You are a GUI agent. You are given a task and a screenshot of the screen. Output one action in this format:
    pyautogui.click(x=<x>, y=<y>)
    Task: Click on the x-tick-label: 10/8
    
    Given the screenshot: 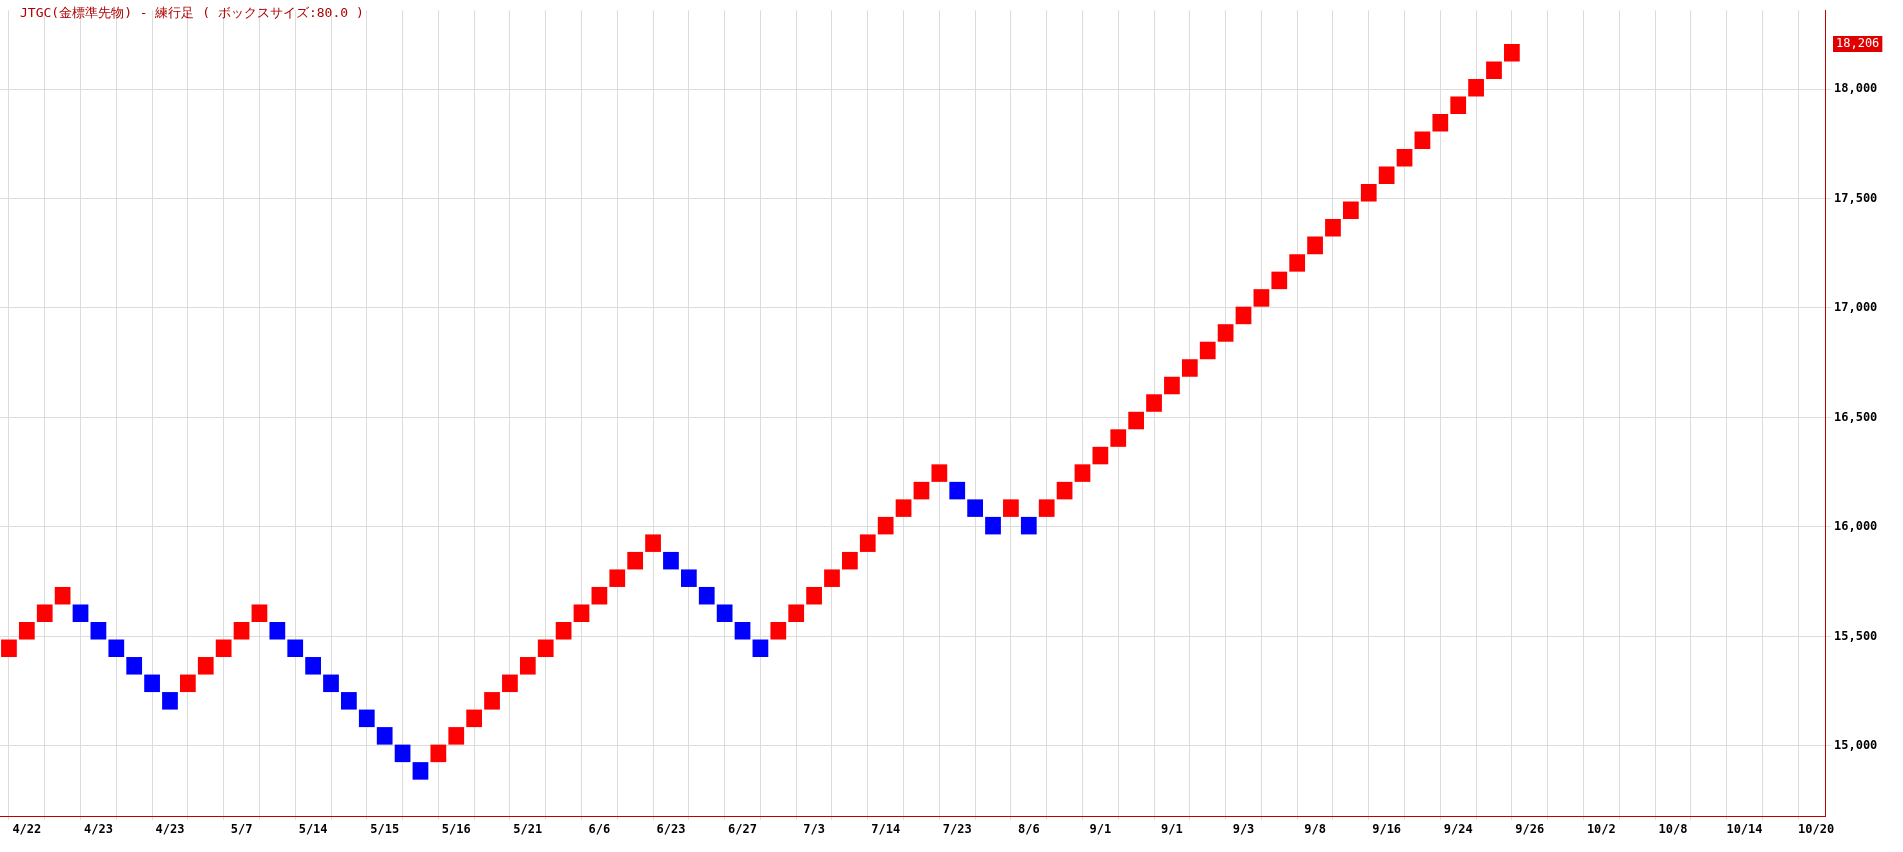 What is the action you would take?
    pyautogui.click(x=1673, y=829)
    